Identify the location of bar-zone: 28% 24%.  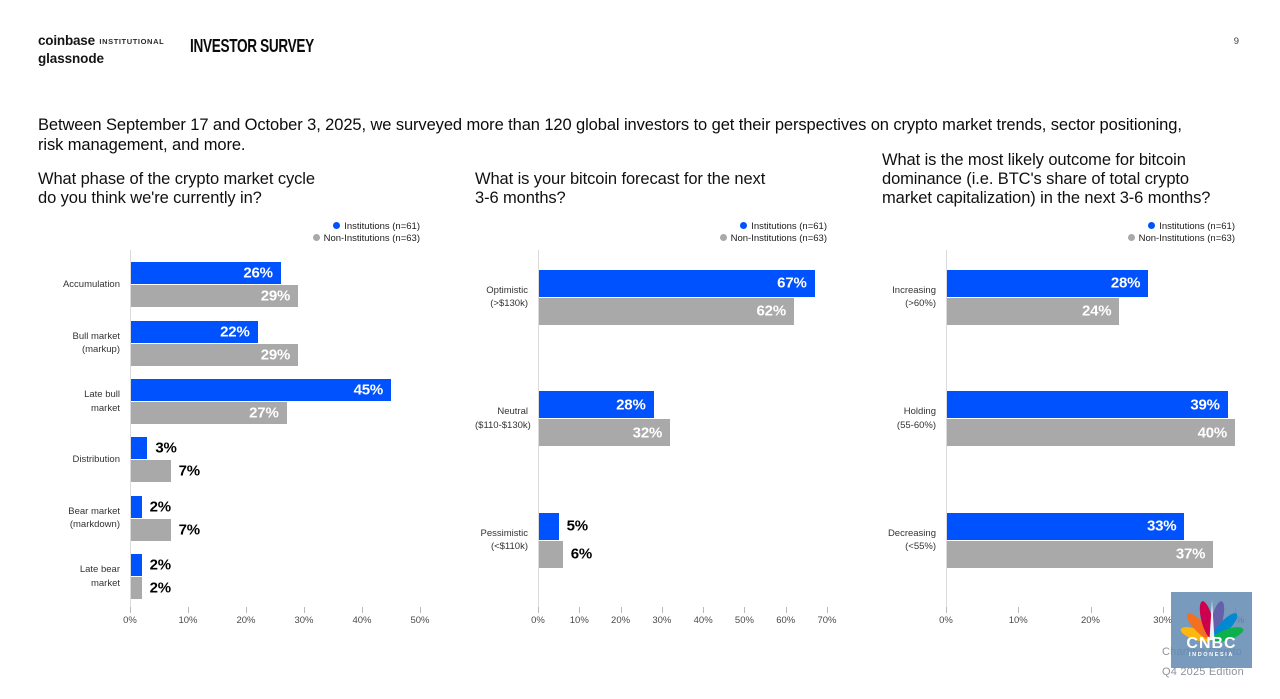
(1090, 297).